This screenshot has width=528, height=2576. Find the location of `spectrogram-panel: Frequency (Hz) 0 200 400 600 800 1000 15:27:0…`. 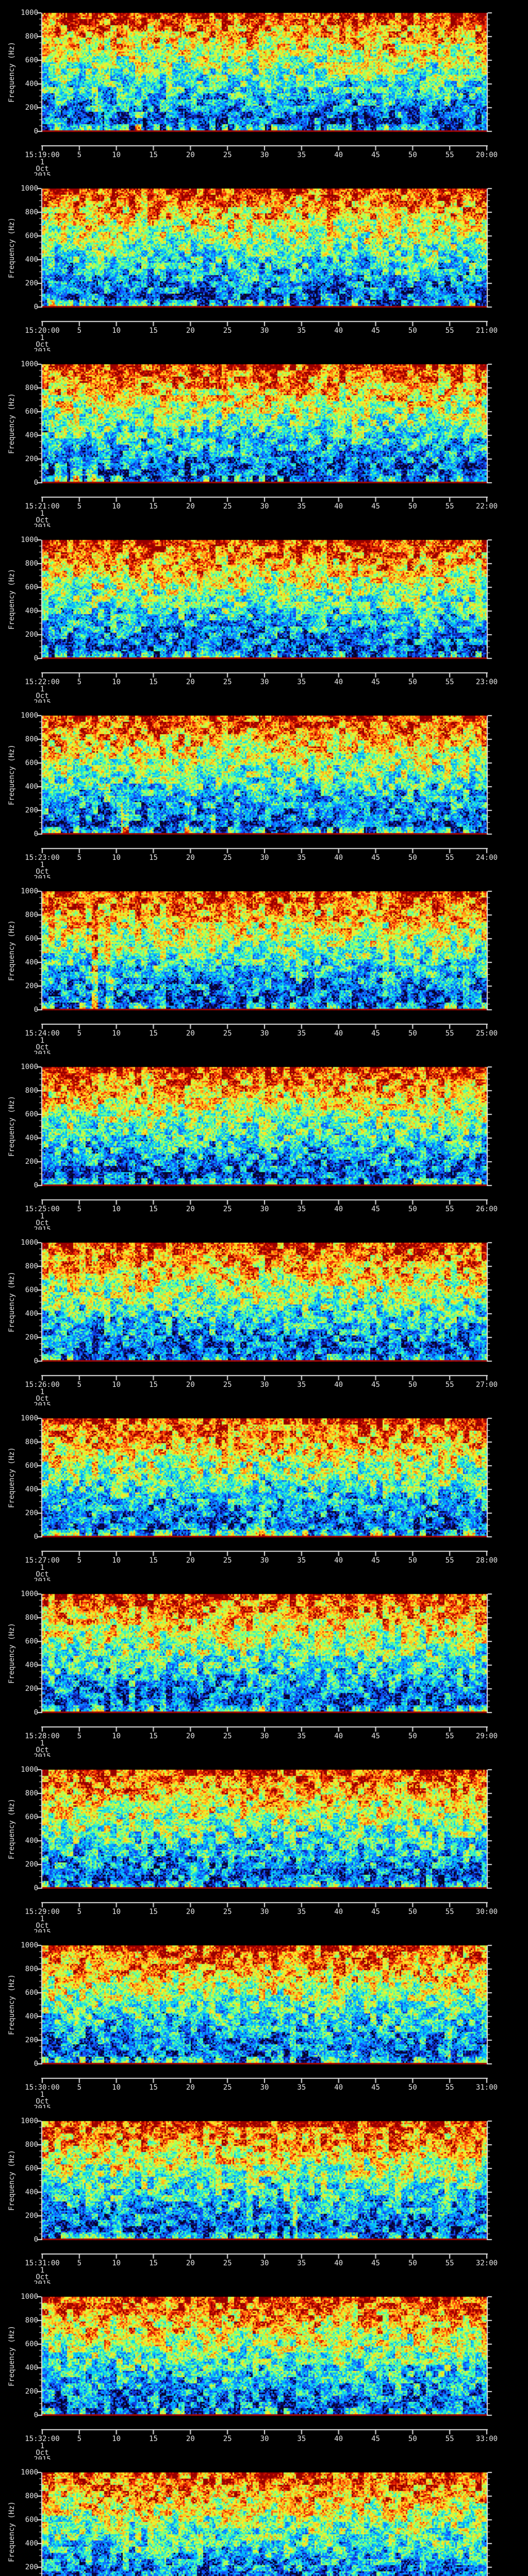

spectrogram-panel: Frequency (Hz) 0 200 400 600 800 1000 15:27:0… is located at coordinates (264, 1495).